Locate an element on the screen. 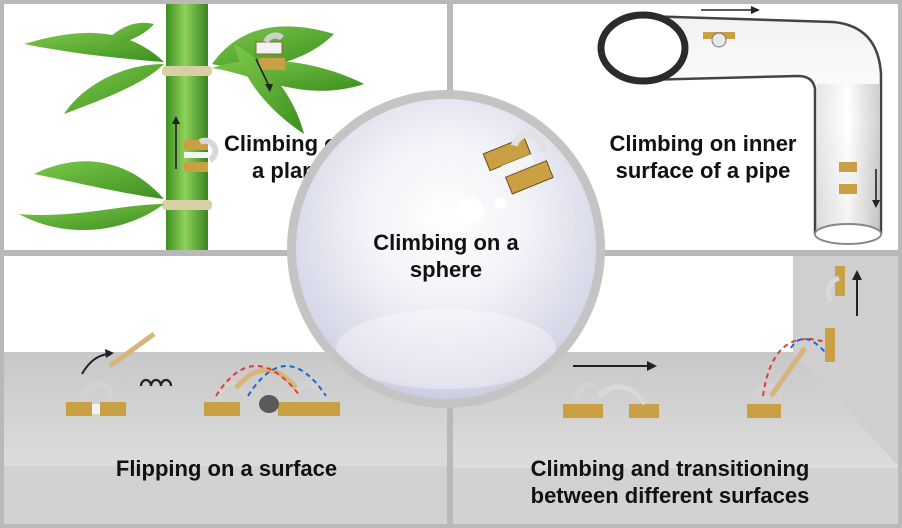 The height and width of the screenshot is (528, 902). down-arrow-head is located at coordinates (269, 88).